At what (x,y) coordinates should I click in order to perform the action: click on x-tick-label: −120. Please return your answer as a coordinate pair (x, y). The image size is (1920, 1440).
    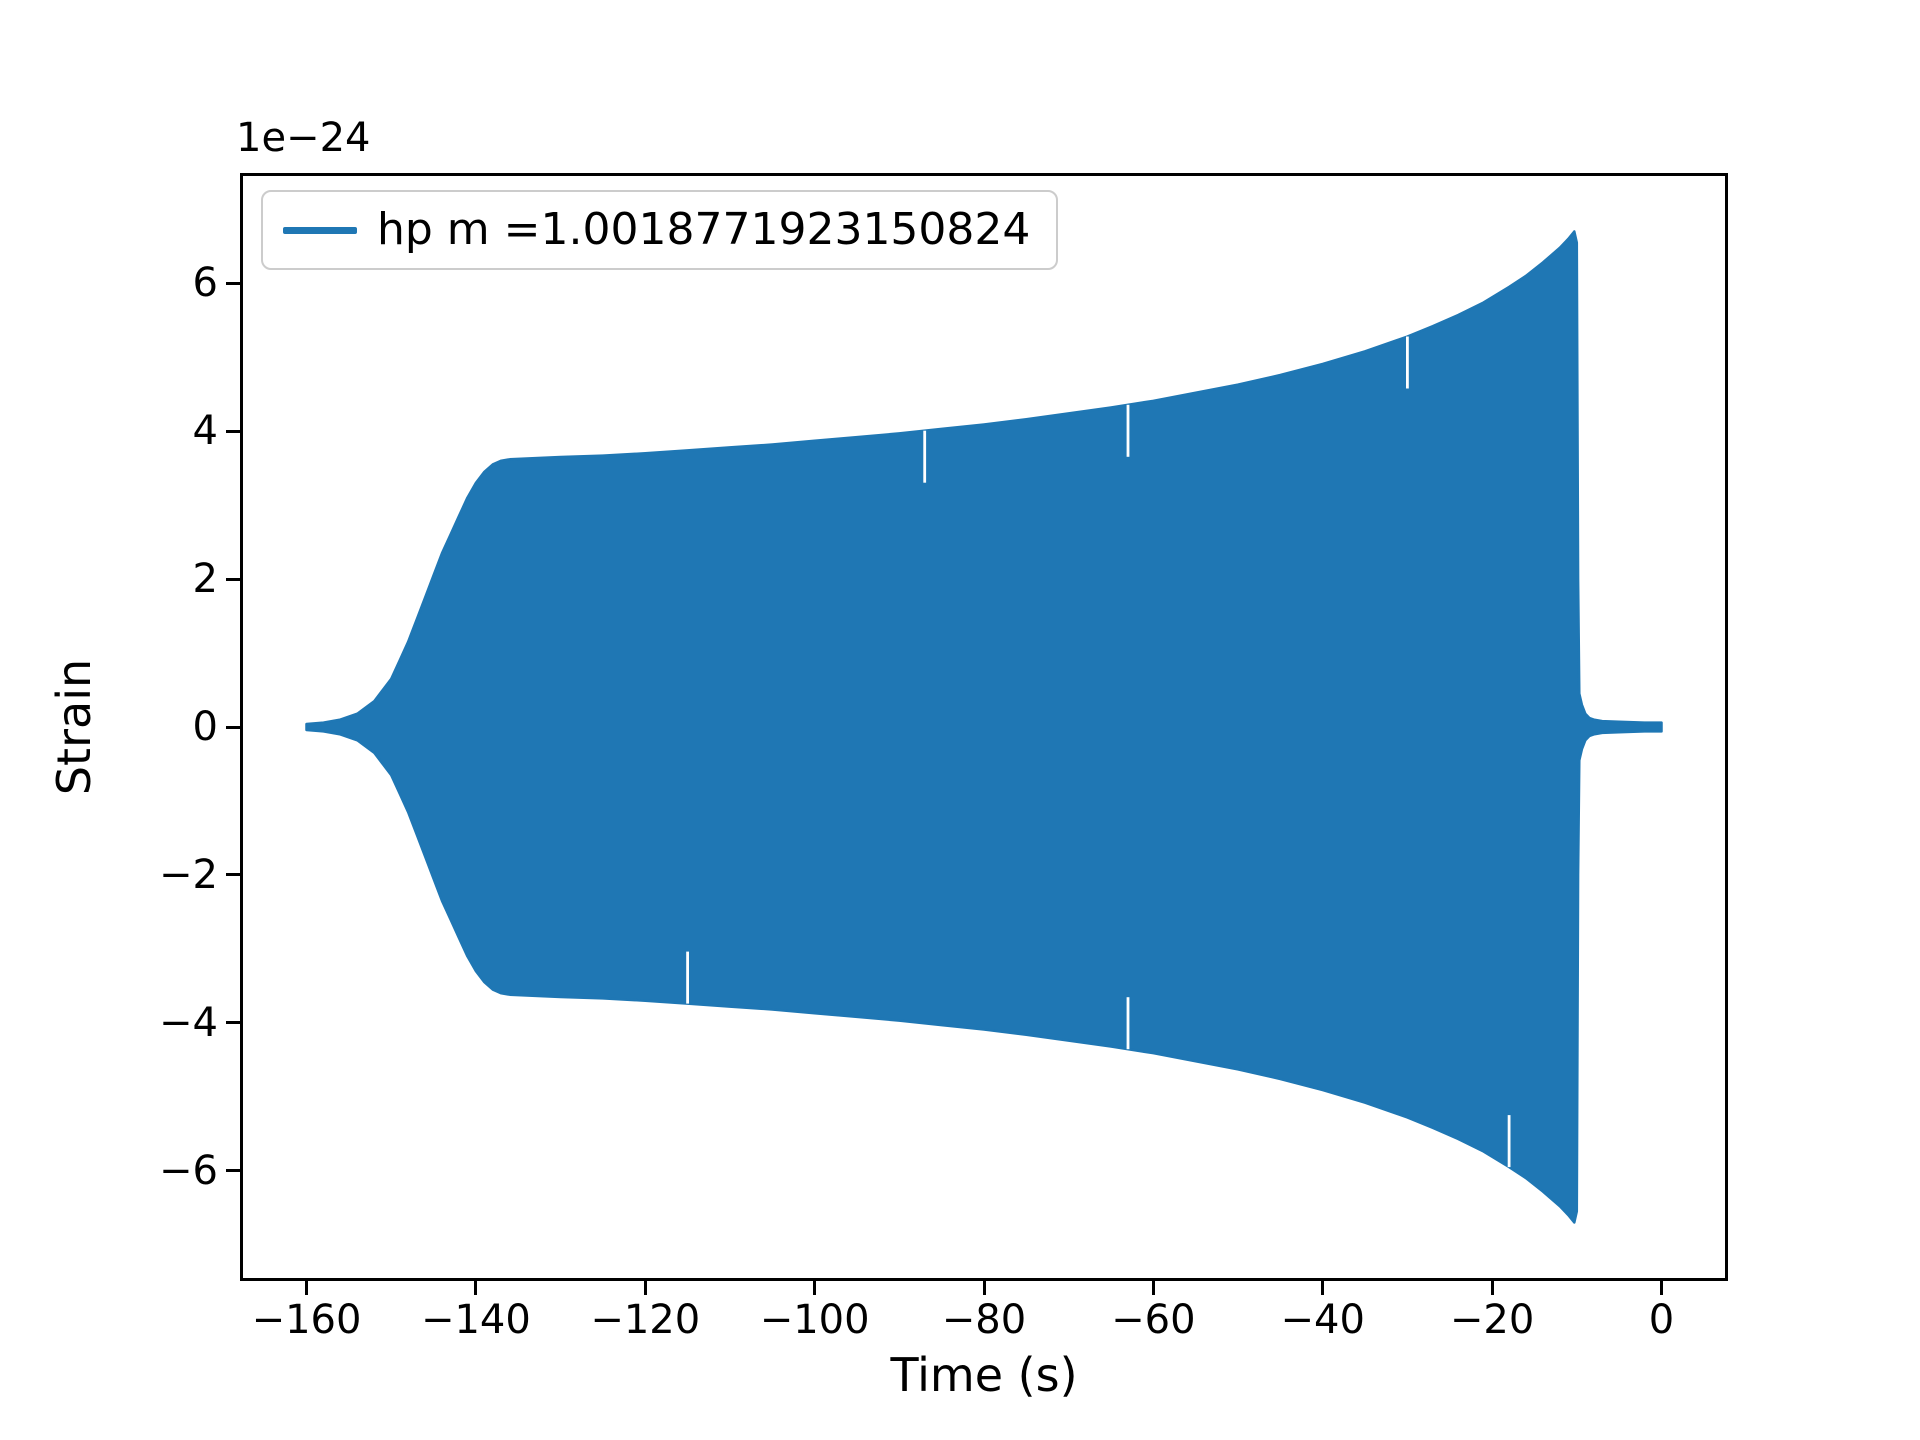
    Looking at the image, I should click on (645, 1320).